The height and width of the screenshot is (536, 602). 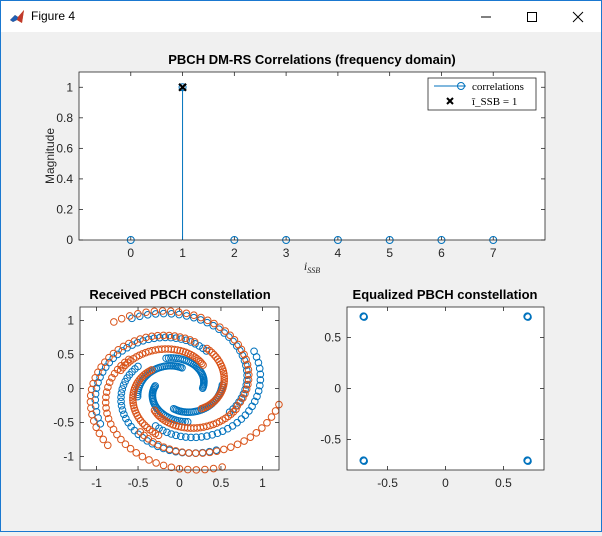 I want to click on x-tick-label: 6, so click(x=441, y=253).